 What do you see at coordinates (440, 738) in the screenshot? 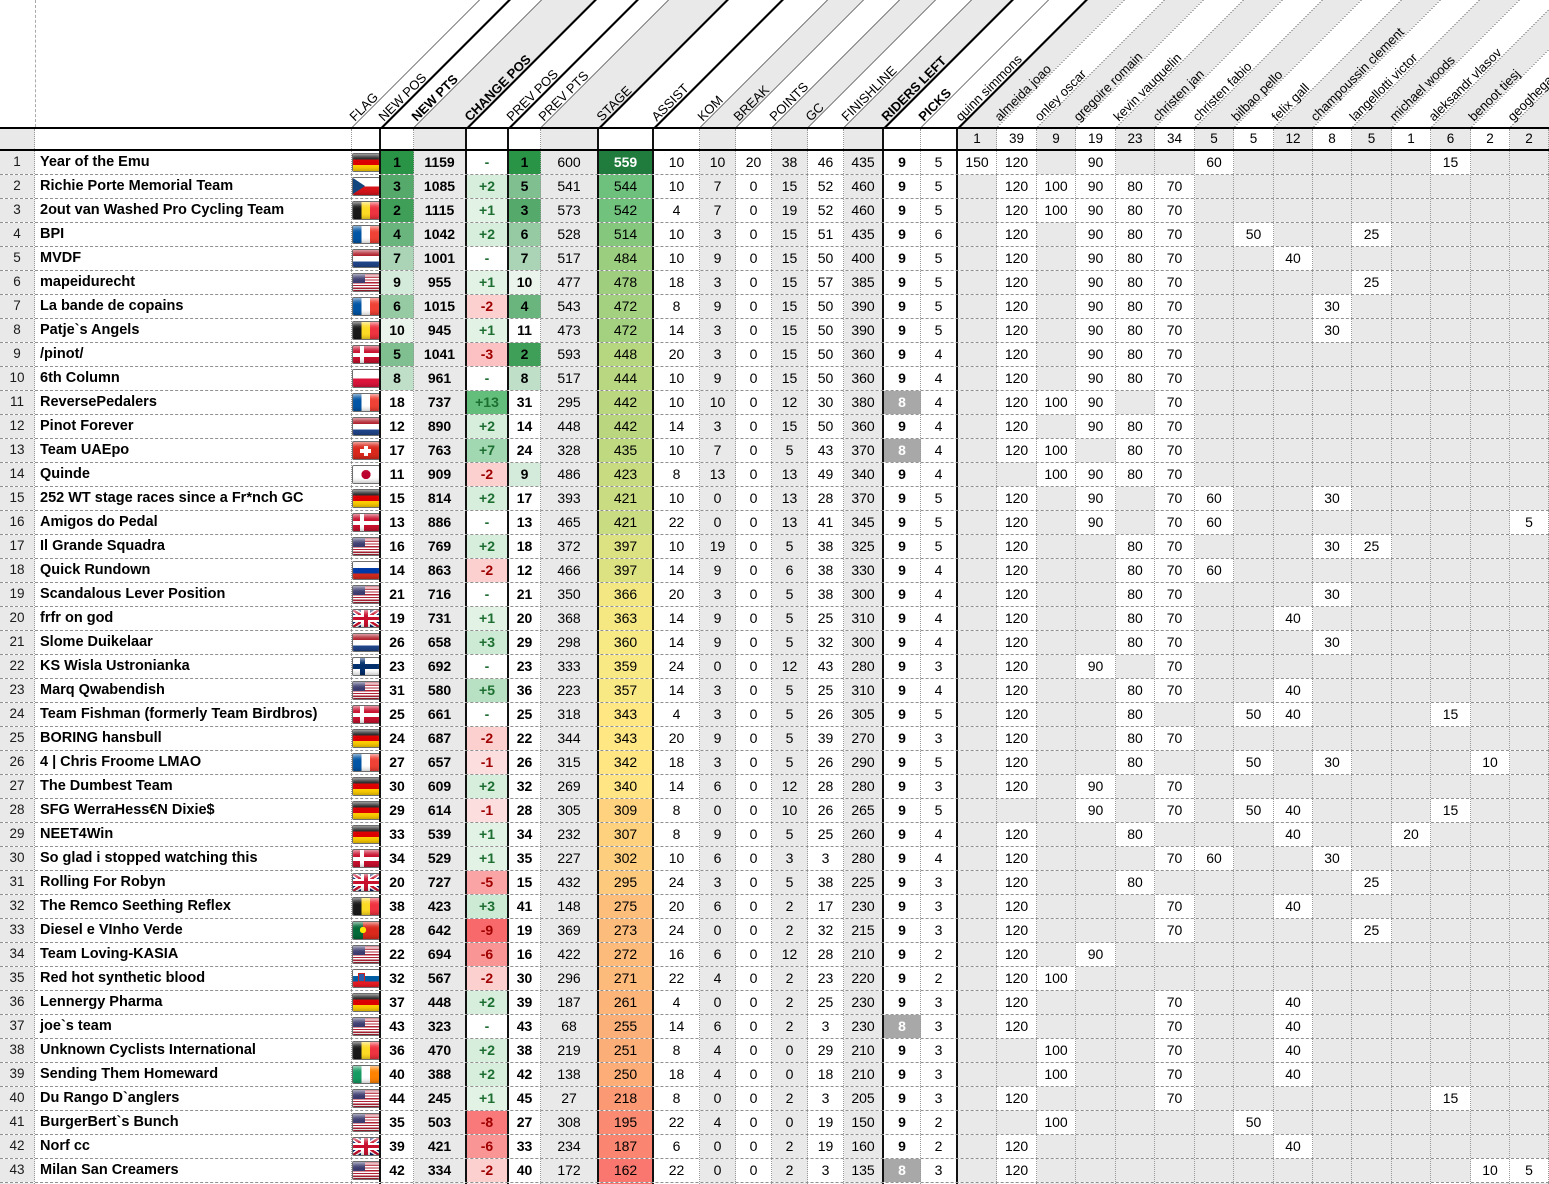
I see `new-pts-cell: 687` at bounding box center [440, 738].